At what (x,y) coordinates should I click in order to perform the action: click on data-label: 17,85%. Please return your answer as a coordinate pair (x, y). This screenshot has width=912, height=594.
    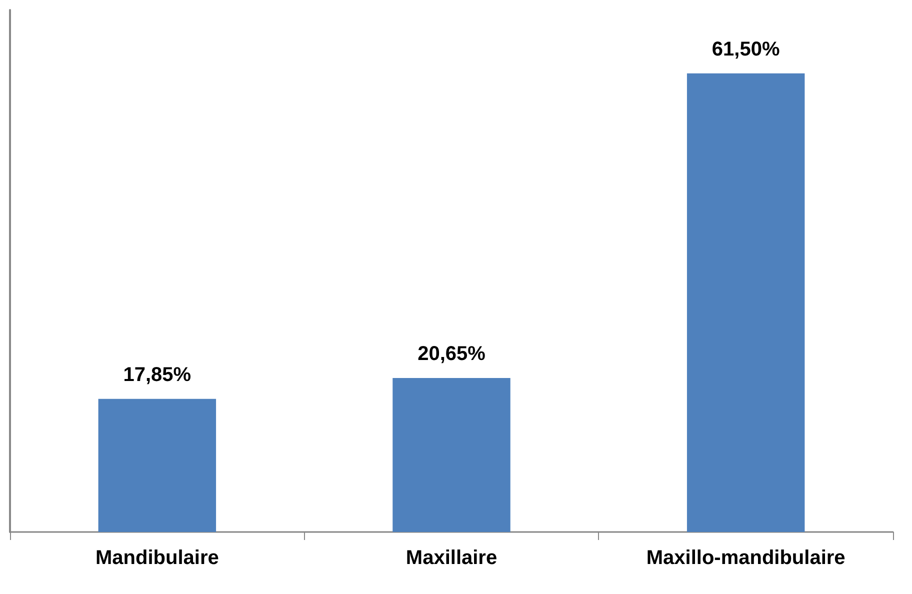
    Looking at the image, I should click on (157, 375).